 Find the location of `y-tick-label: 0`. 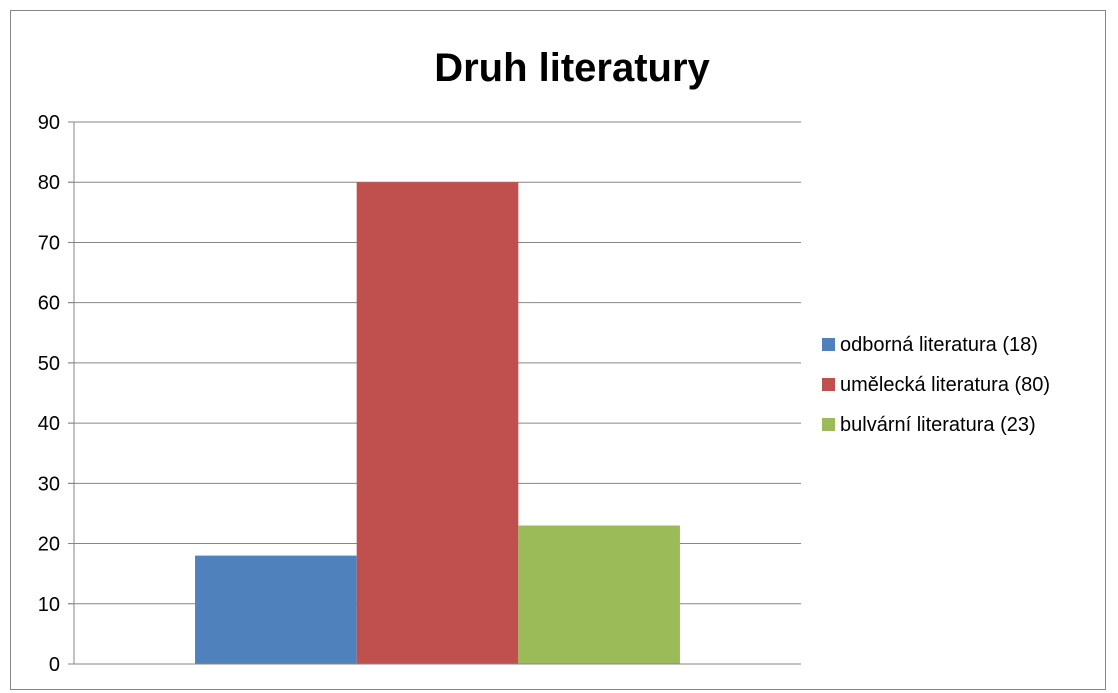

y-tick-label: 0 is located at coordinates (54, 665).